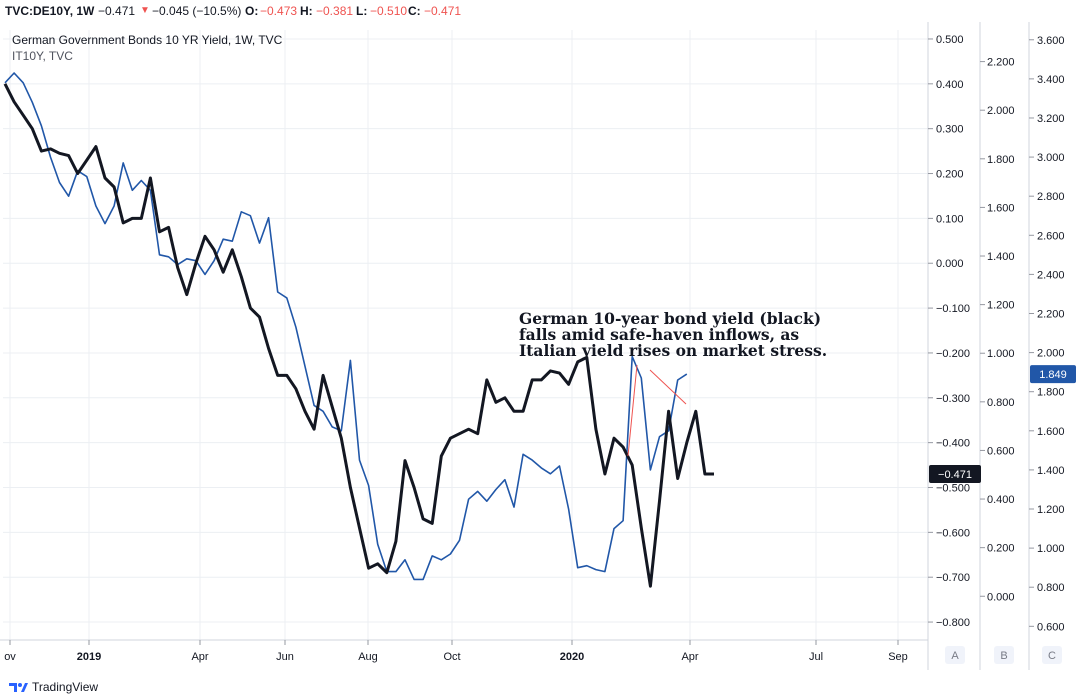  What do you see at coordinates (65, 686) in the screenshot?
I see `brand-label: TradingView` at bounding box center [65, 686].